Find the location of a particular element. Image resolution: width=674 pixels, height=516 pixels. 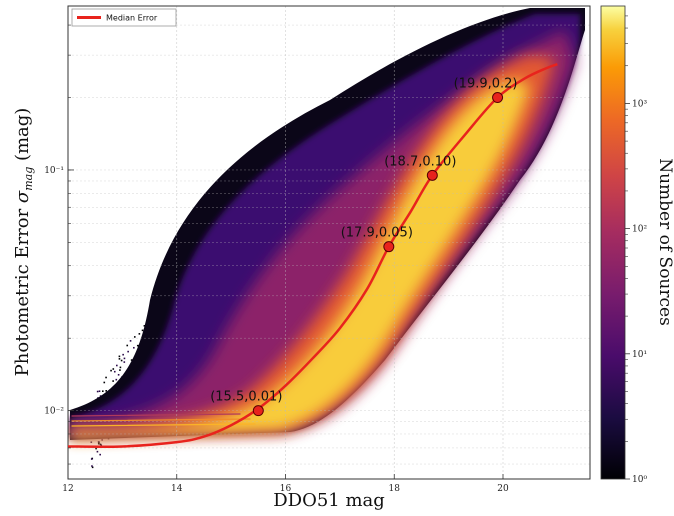

colorbar: 10⁰ 10¹ 10² 10³ Number of Sources is located at coordinates (637, 245).